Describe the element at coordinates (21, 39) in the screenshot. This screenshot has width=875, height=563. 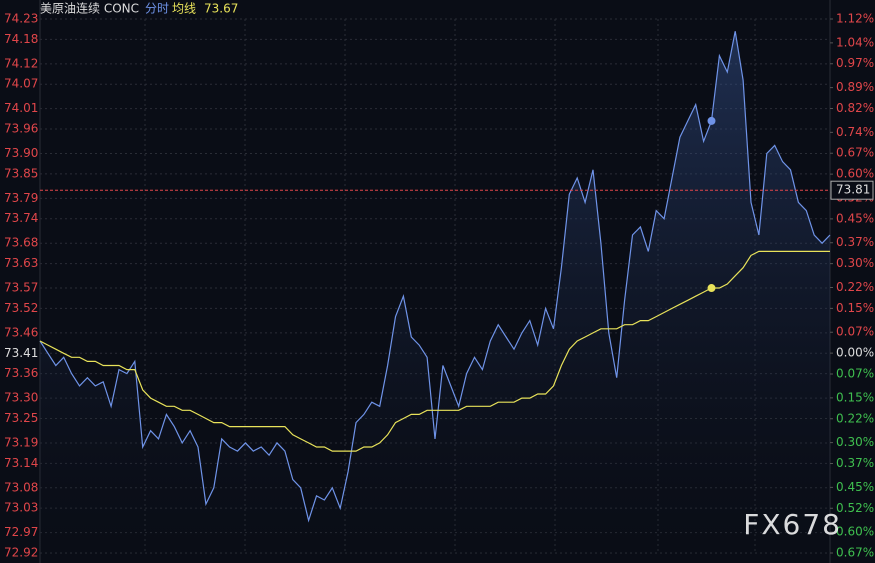
I see `y-tick-label: 74.18` at that location.